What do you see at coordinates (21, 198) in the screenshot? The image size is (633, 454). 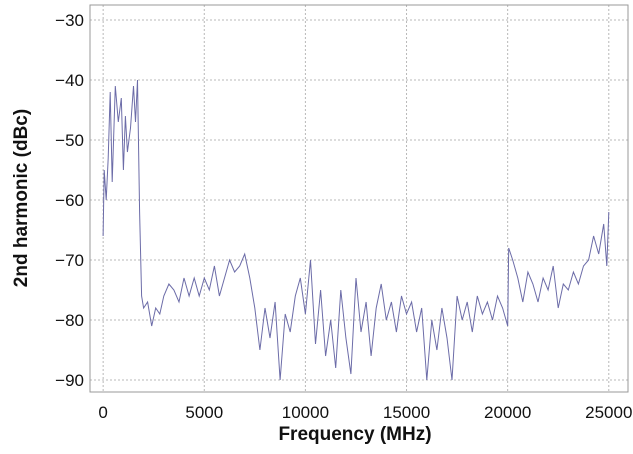 I see `y-axis-title: 2nd harmonic (dBc)` at bounding box center [21, 198].